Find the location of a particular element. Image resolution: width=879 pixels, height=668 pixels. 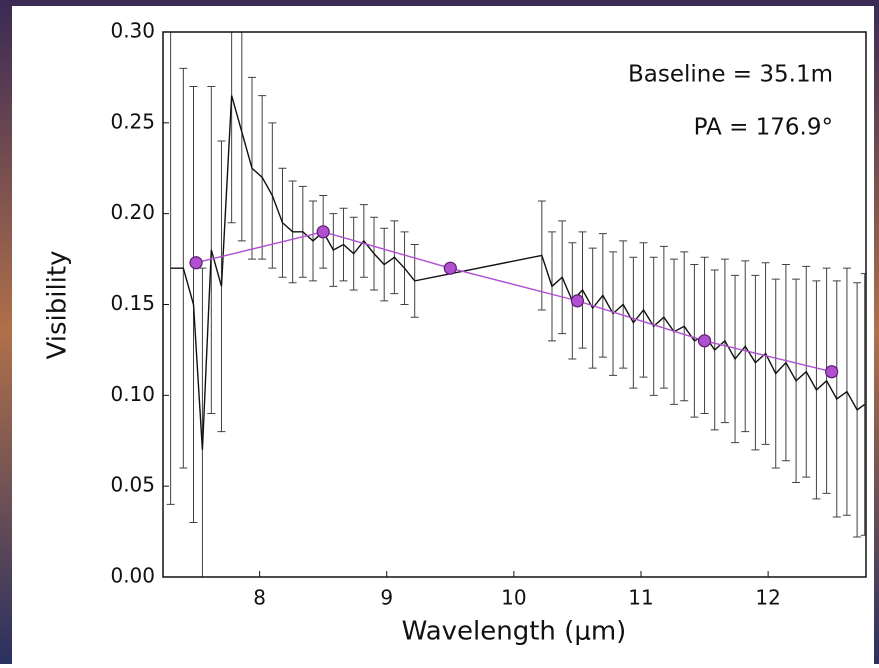

y-tick-label: 0.05 is located at coordinates (132, 485).